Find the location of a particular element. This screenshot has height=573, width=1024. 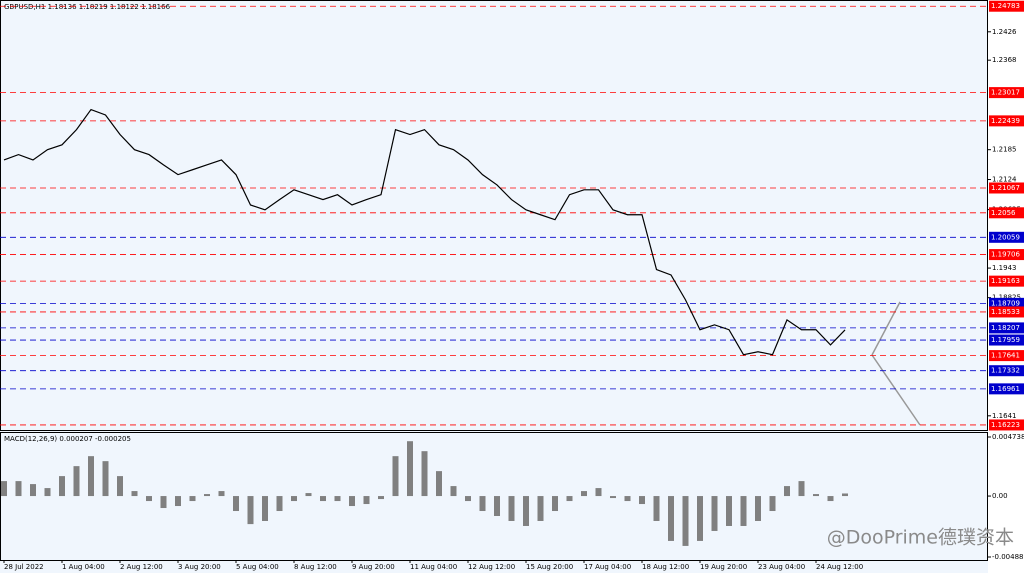

x-tick-label: 9 Aug 20:00 is located at coordinates (373, 567).